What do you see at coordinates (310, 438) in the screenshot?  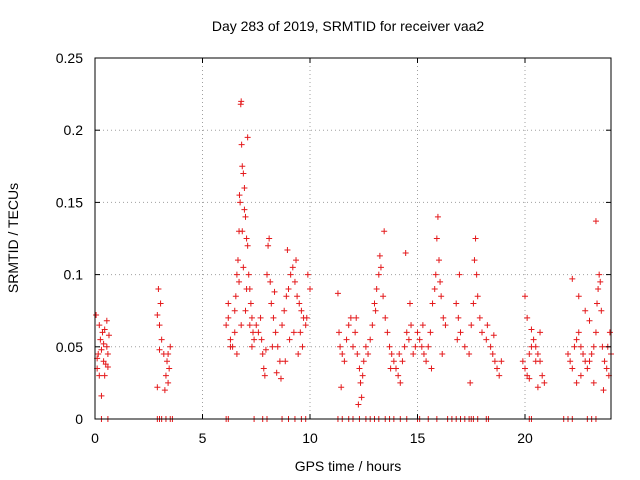 I see `x-tick-label: 10` at bounding box center [310, 438].